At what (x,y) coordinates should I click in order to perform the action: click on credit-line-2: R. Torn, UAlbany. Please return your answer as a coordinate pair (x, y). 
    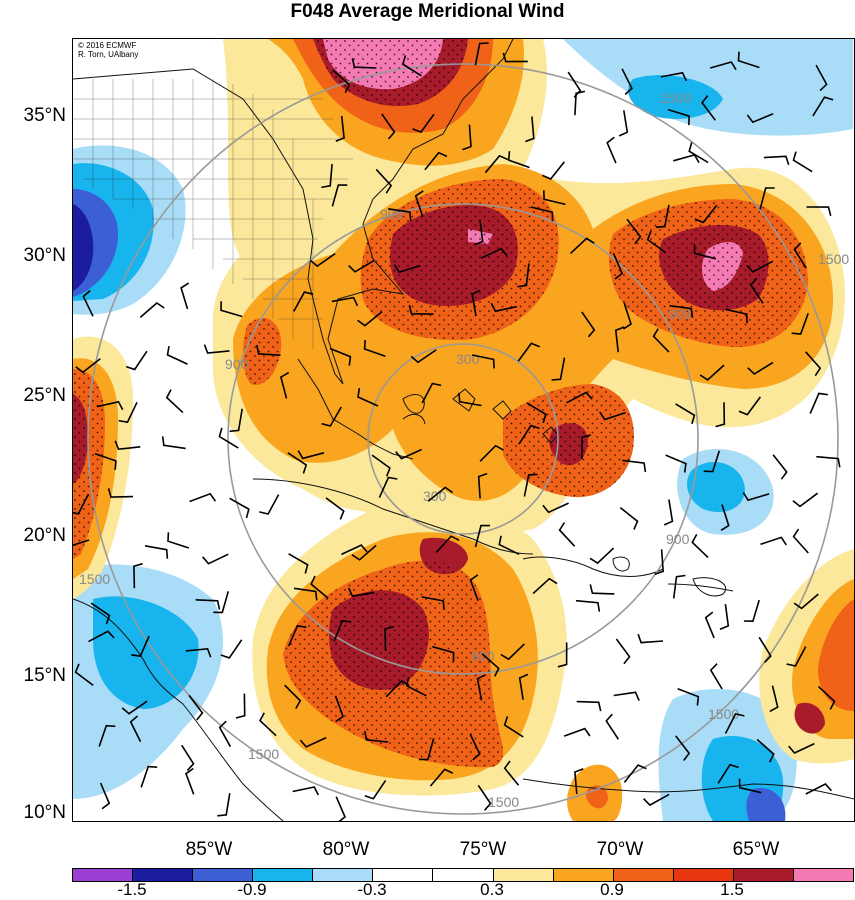
    Looking at the image, I should click on (108, 54).